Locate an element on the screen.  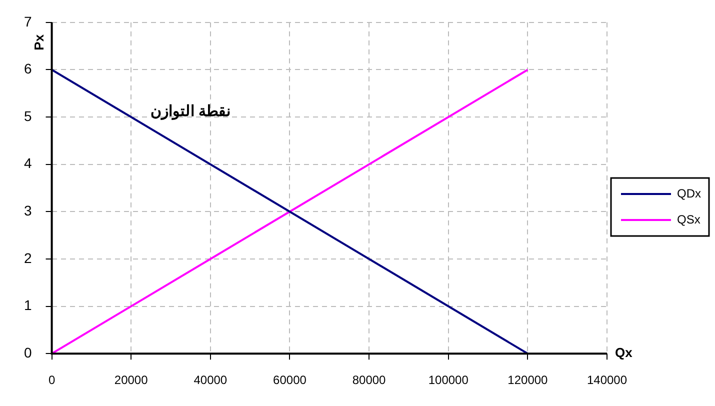
legend-label: QSx is located at coordinates (688, 219).